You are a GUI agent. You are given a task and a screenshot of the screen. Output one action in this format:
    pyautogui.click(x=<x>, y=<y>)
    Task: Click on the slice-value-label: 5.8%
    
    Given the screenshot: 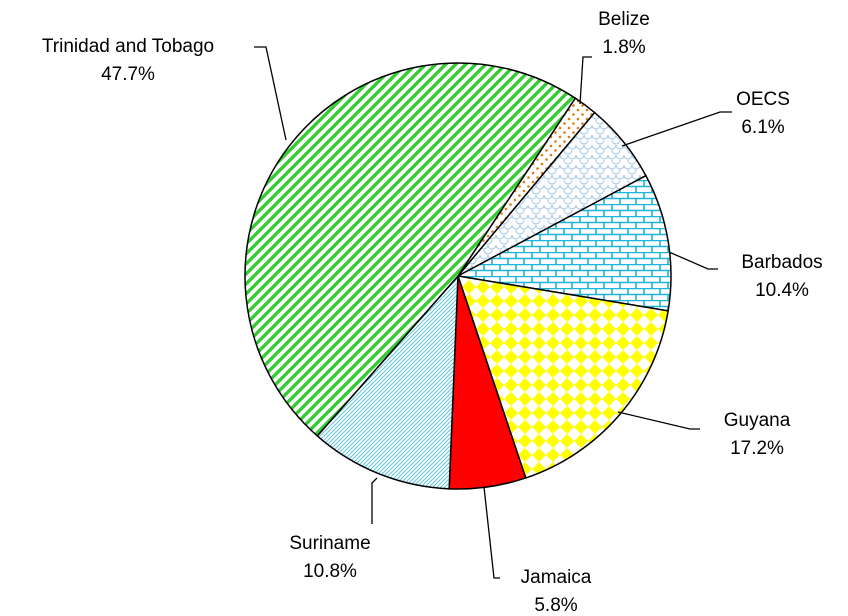 What is the action you would take?
    pyautogui.click(x=555, y=605)
    